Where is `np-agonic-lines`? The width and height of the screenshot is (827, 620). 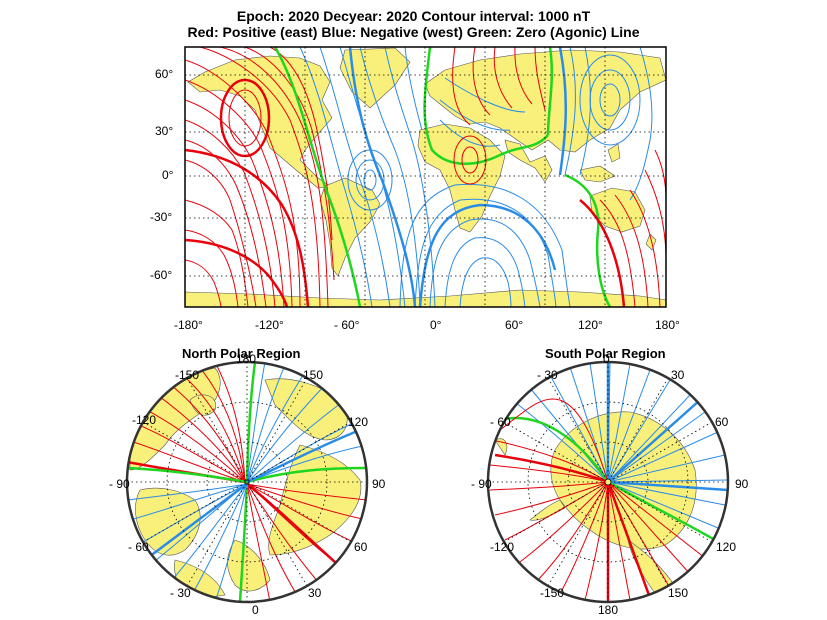
np-agonic-lines is located at coordinates (247, 482).